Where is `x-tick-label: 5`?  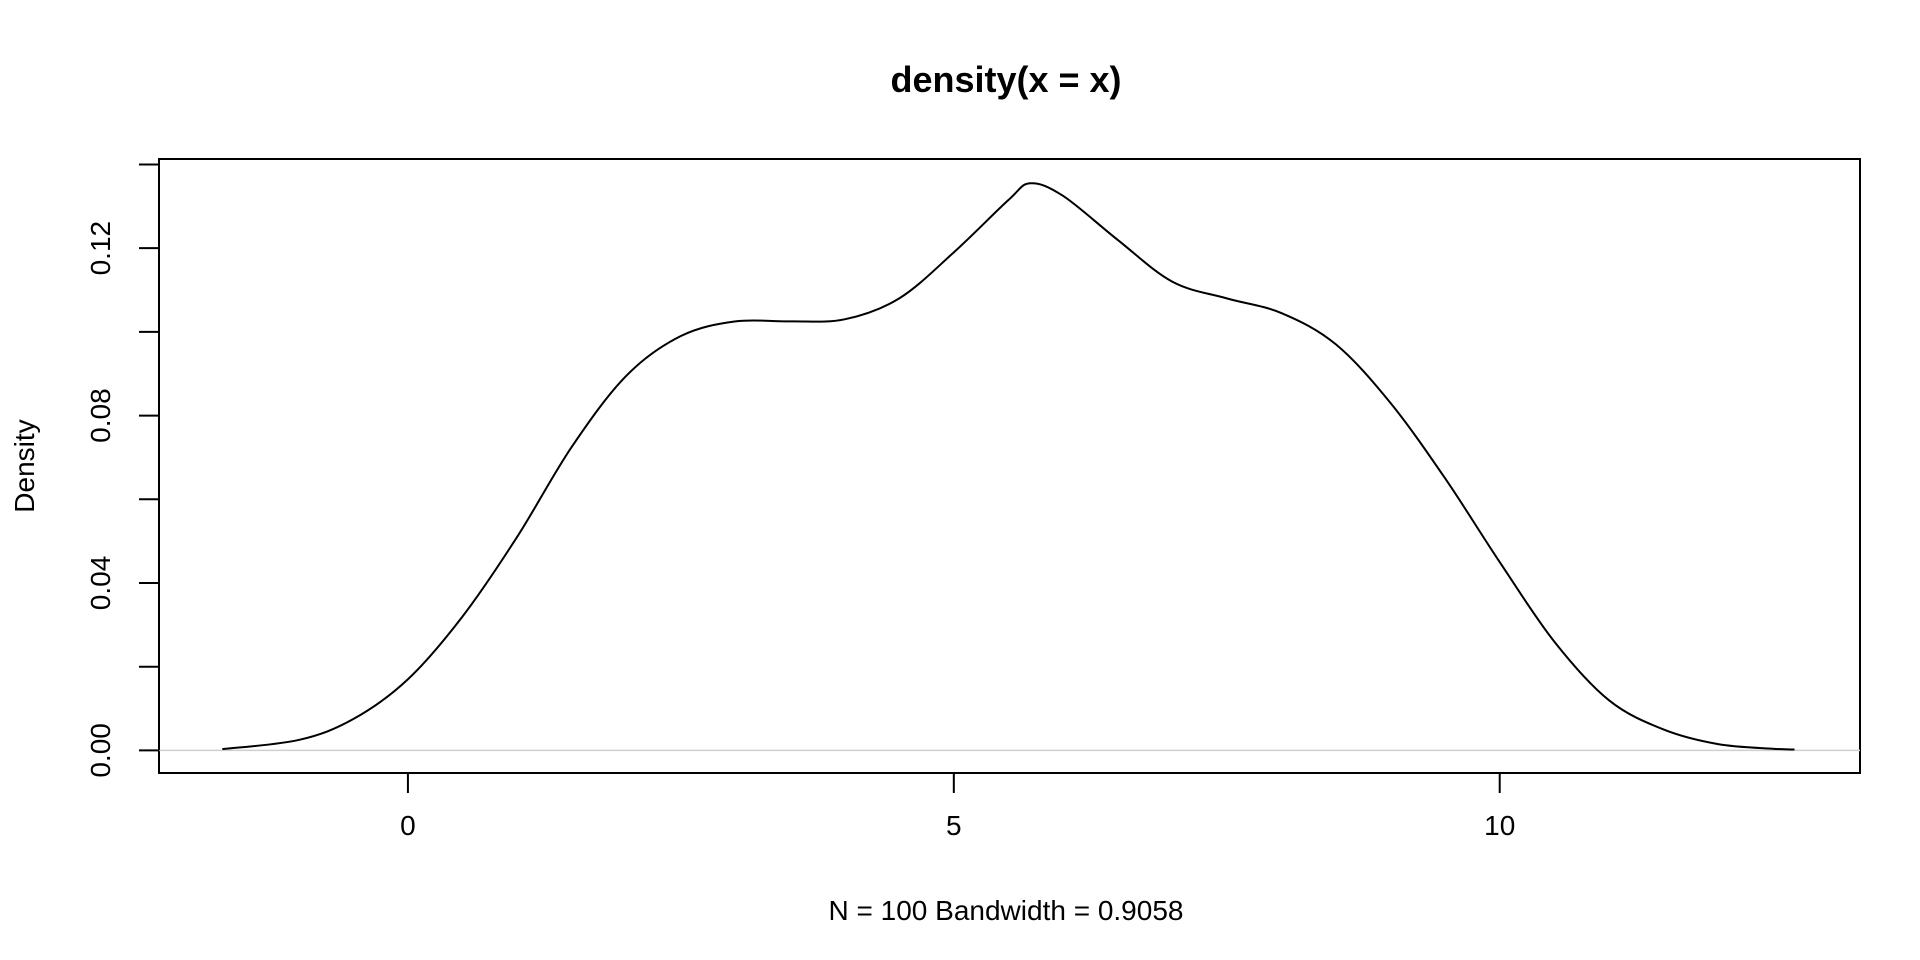
x-tick-label: 5 is located at coordinates (954, 825).